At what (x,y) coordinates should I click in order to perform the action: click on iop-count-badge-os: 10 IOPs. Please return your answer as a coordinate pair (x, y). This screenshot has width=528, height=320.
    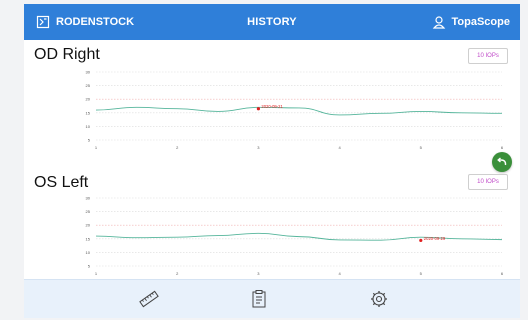
    Looking at the image, I should click on (488, 182).